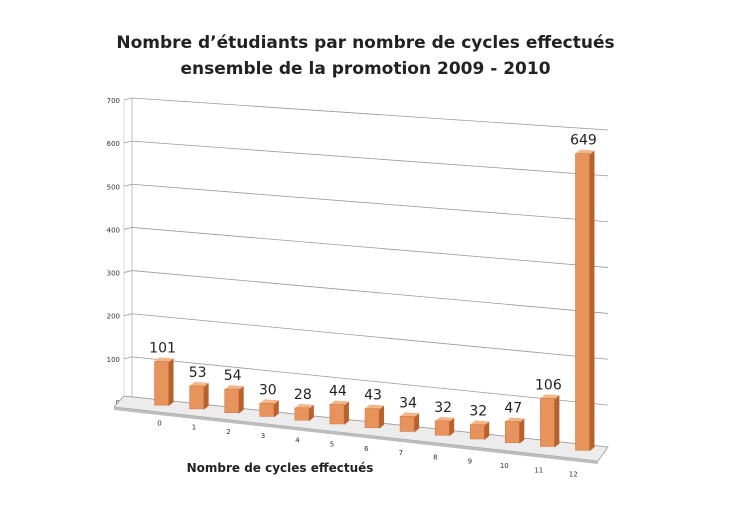 Image resolution: width=731 pixels, height=517 pixels. What do you see at coordinates (297, 440) in the screenshot?
I see `x-tick-label: 4` at bounding box center [297, 440].